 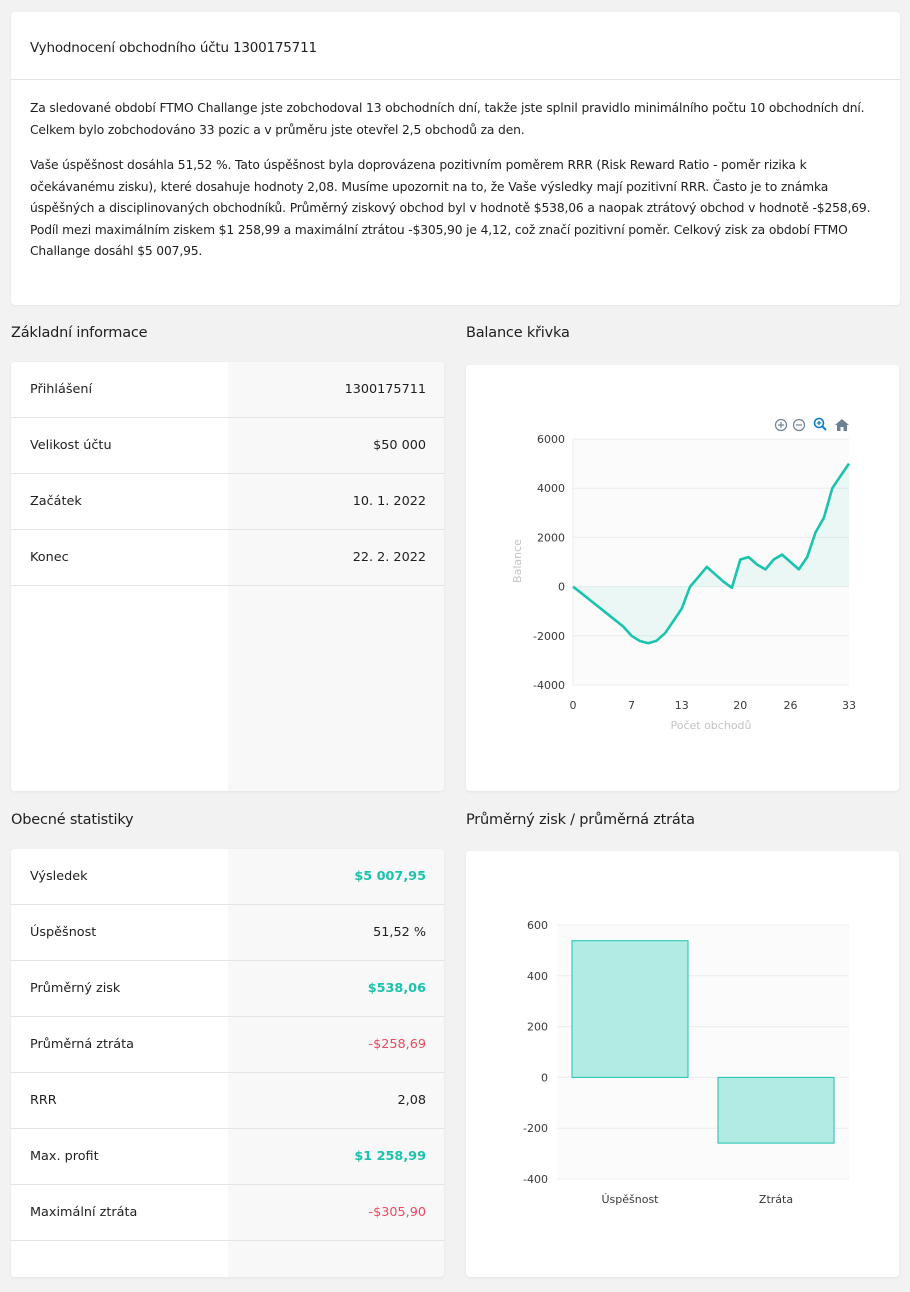 I want to click on y-tick-label: -2000, so click(x=549, y=636).